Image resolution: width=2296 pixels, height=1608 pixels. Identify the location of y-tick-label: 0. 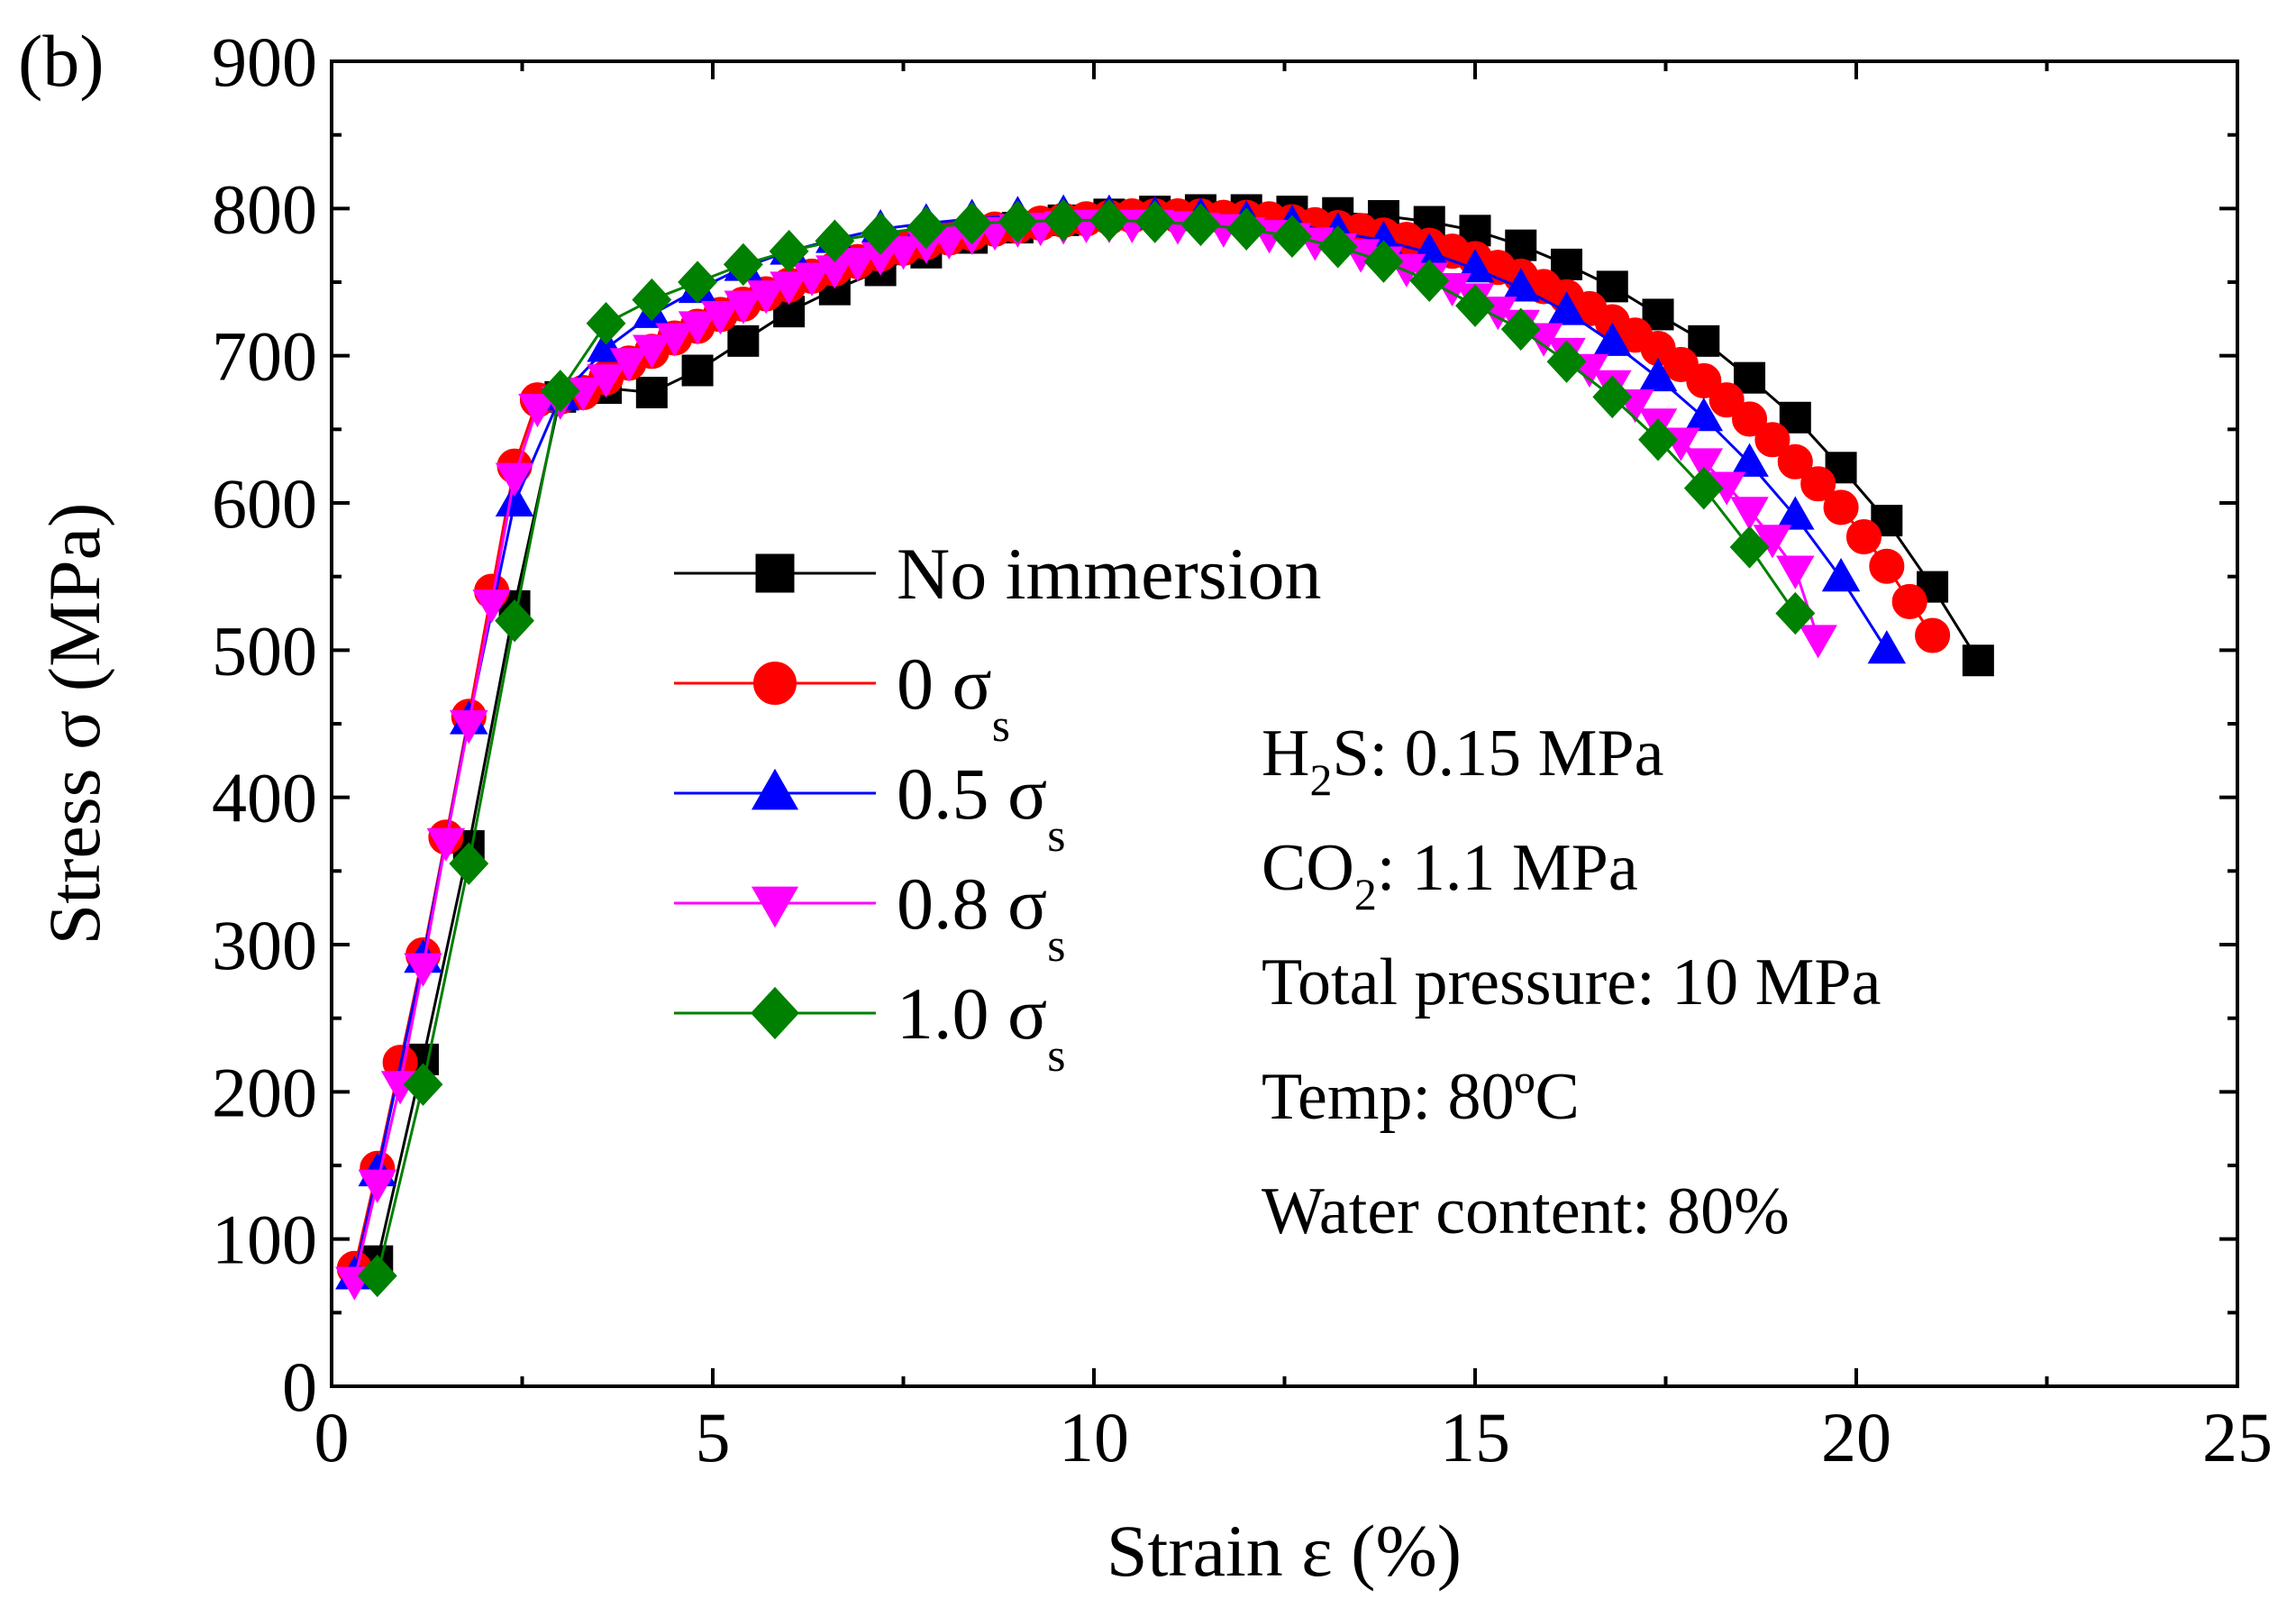
(299, 1387).